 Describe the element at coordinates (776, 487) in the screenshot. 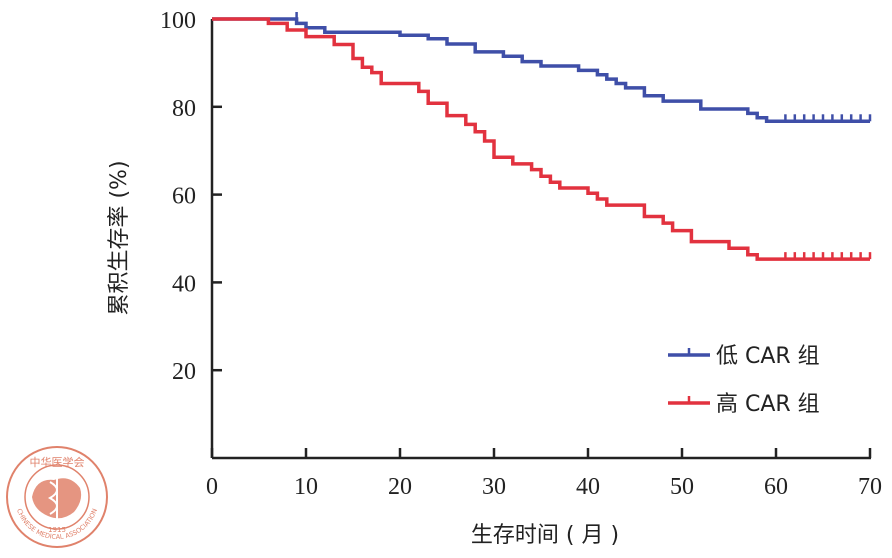

I see `x-tick-label: 60` at that location.